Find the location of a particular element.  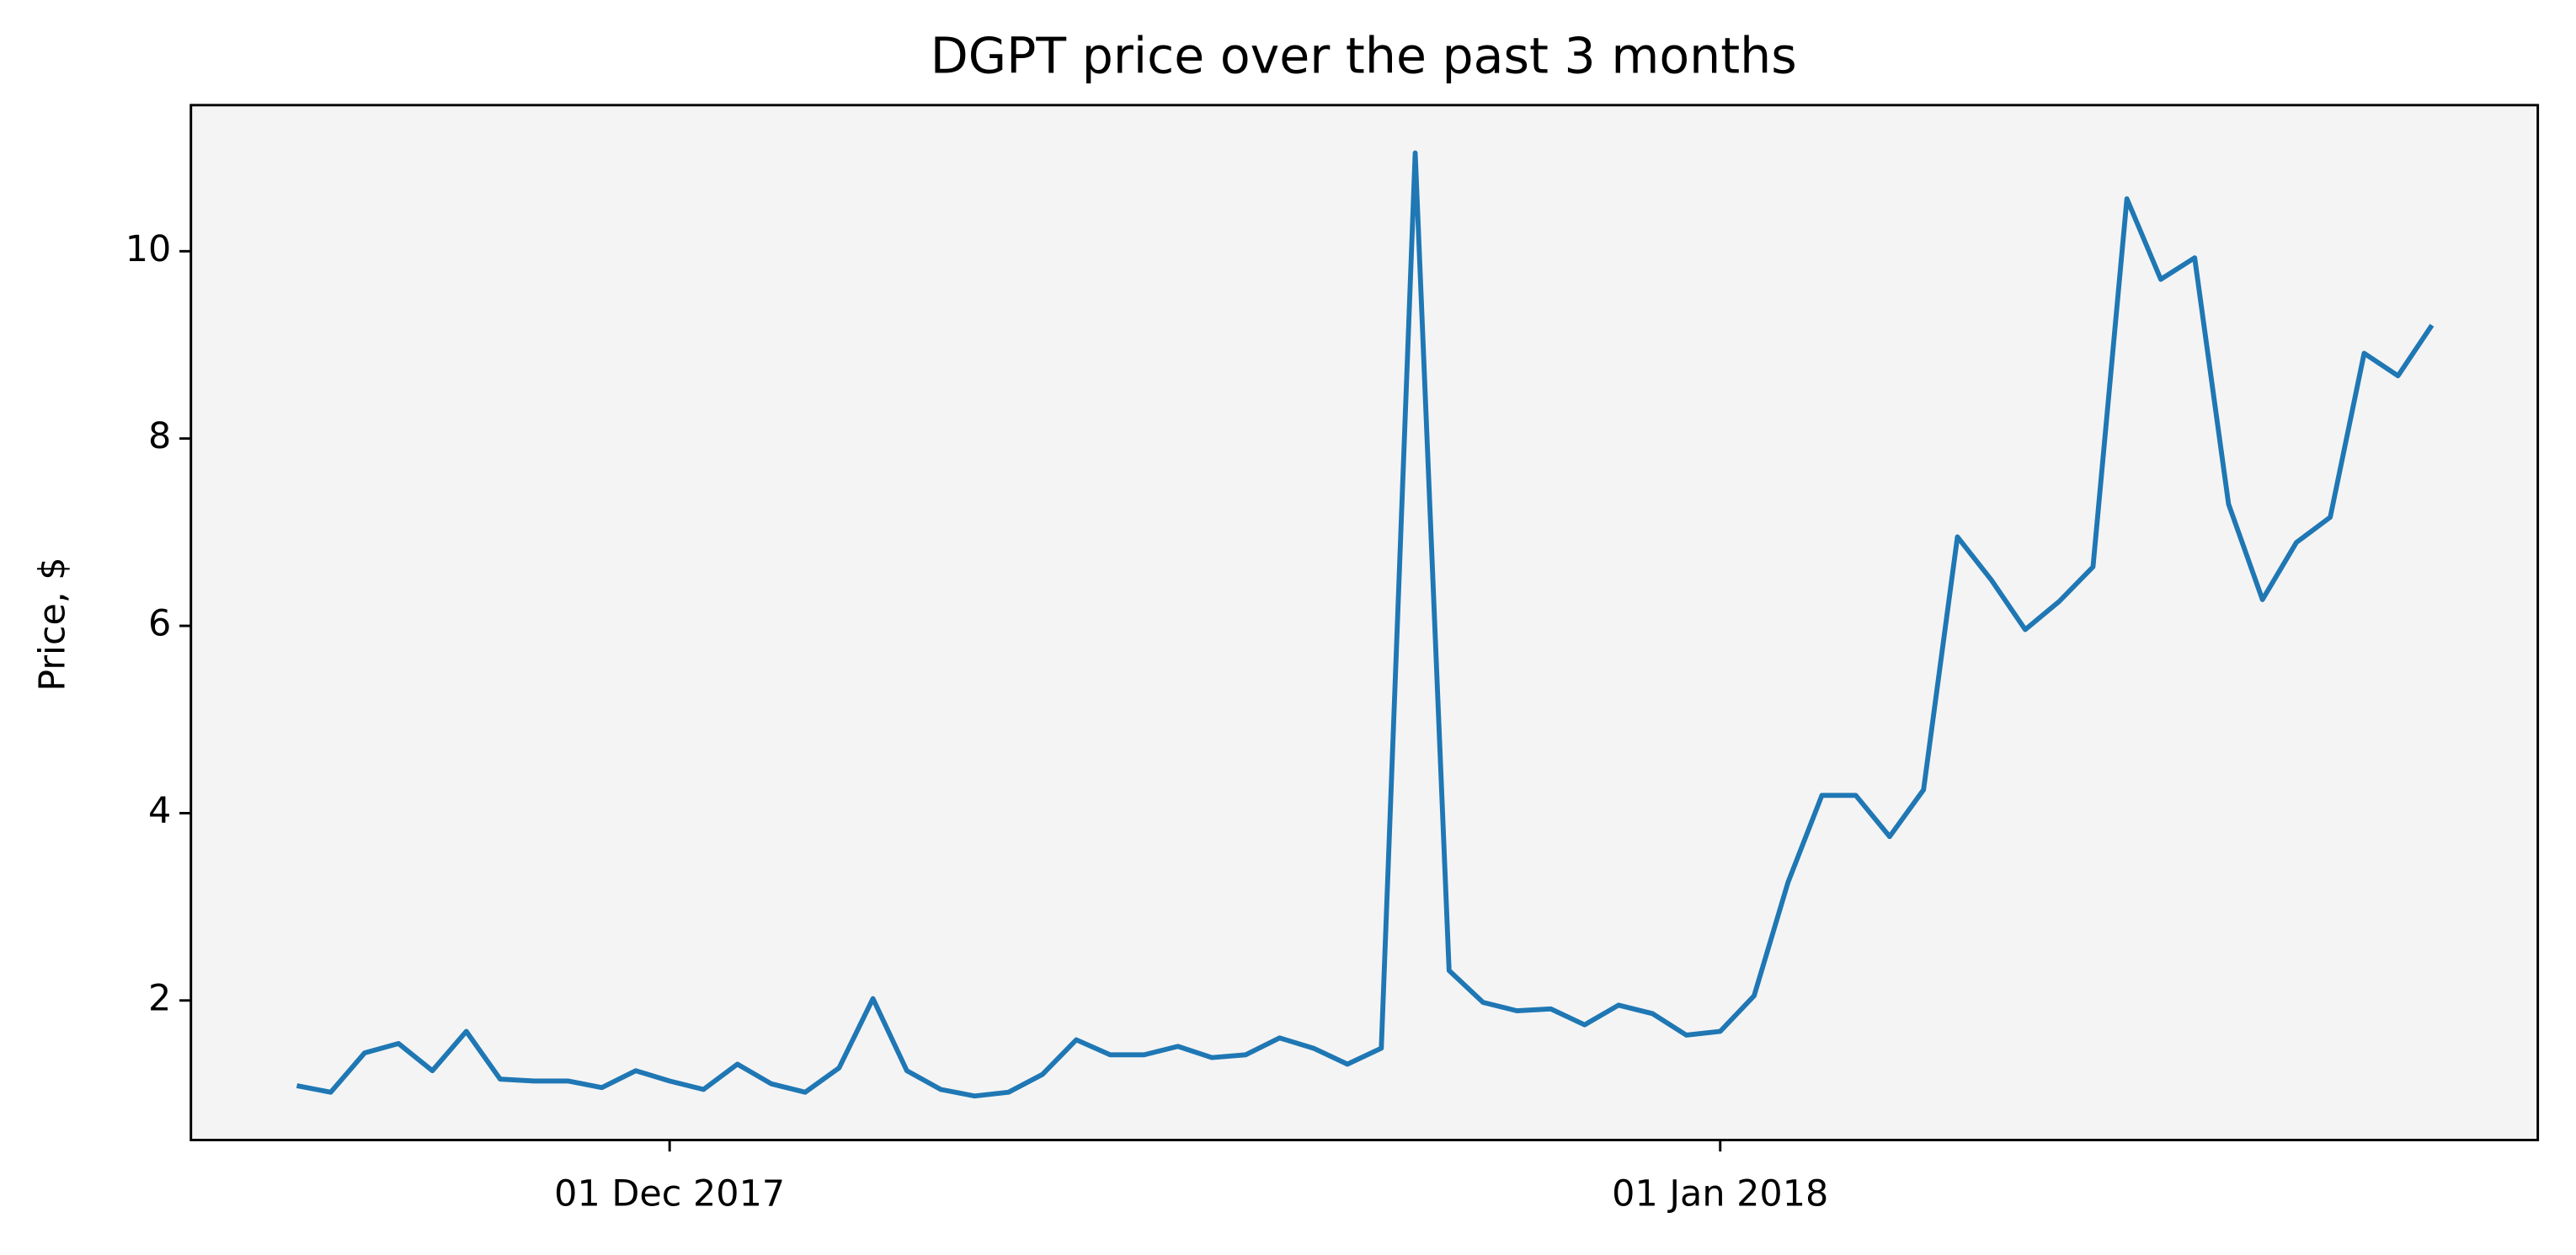

y-tick-label: 10 is located at coordinates (148, 249).